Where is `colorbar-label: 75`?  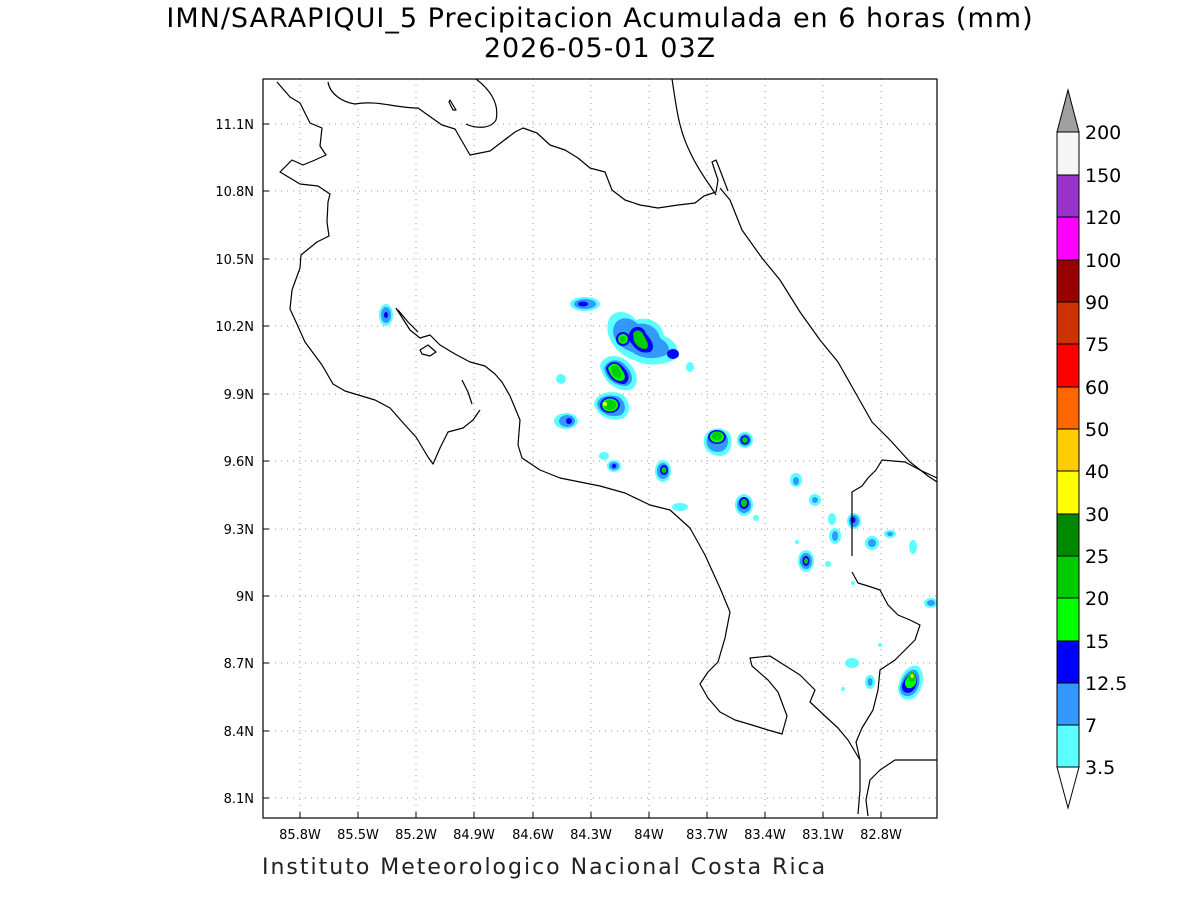
colorbar-label: 75 is located at coordinates (1097, 345).